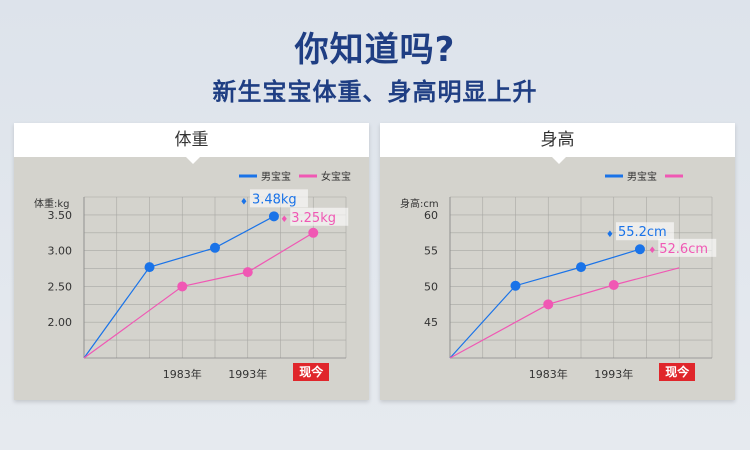 This screenshot has height=450, width=750. Describe the element at coordinates (683, 249) in the screenshot. I see `girl-final-value: 52.6cm` at that location.